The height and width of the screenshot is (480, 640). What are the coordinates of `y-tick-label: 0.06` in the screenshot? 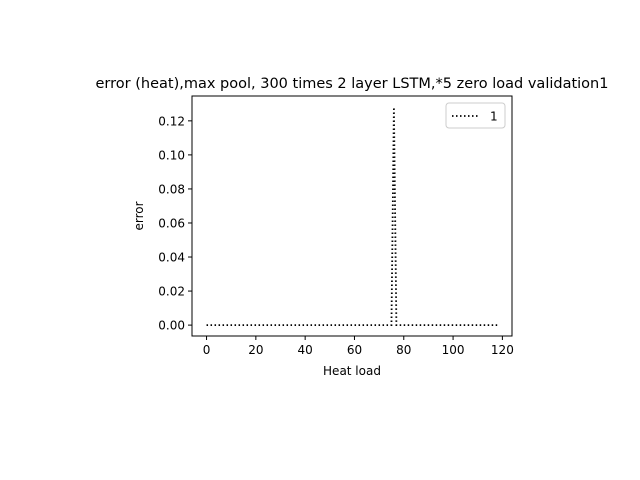 It's located at (171, 223).